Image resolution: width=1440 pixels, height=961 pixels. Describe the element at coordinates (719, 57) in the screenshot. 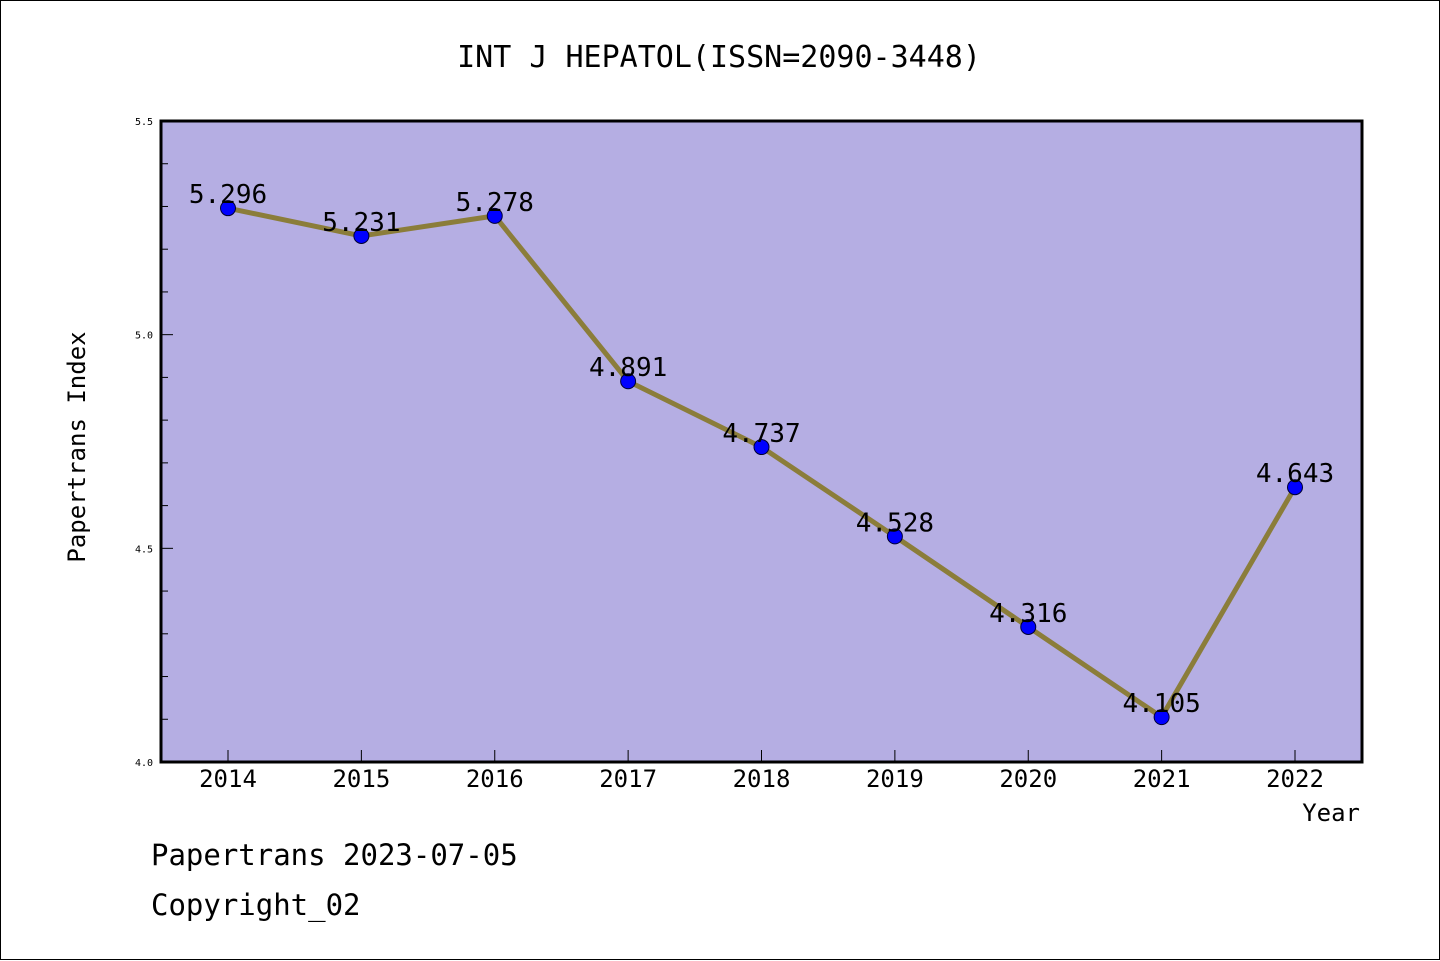

I see `chart-title: INT J HEPATOL(ISSN=2090-3448)` at that location.